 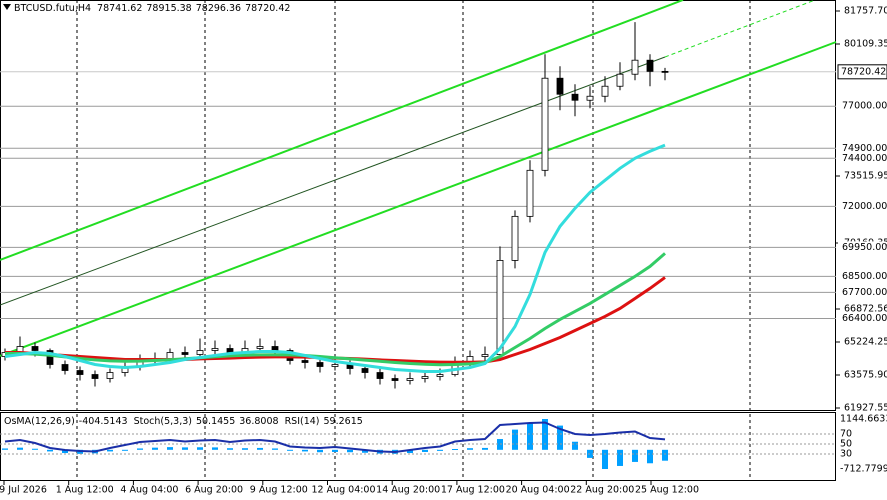 What do you see at coordinates (846, 444) in the screenshot?
I see `rsi-tick-label: 50` at bounding box center [846, 444].